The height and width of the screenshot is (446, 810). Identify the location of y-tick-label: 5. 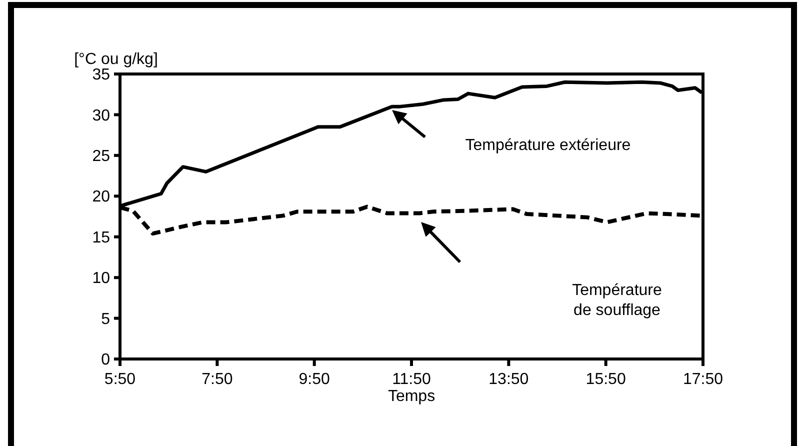
(105, 319).